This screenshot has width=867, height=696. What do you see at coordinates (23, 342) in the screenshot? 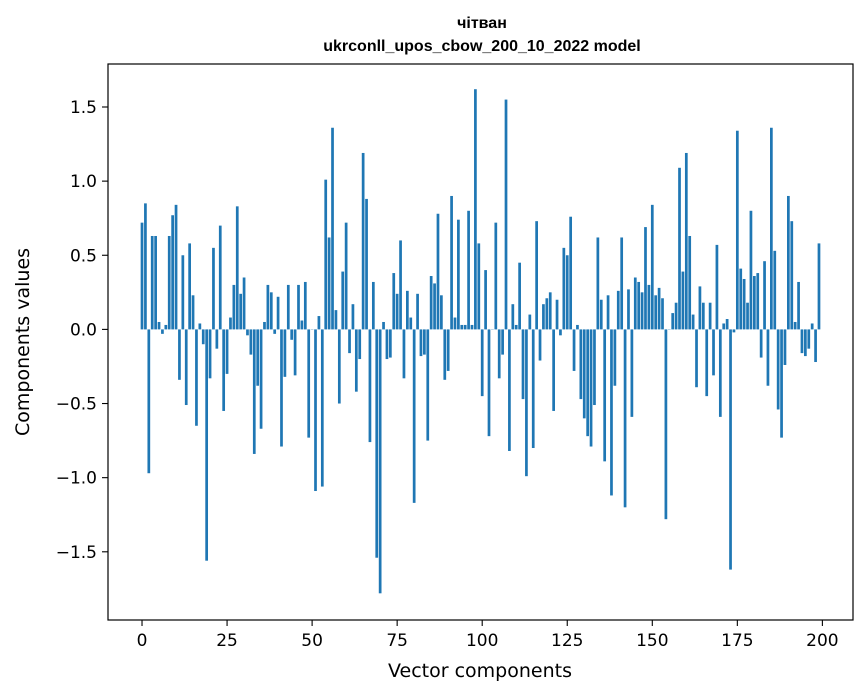
I see `y-axis-label: Components values` at bounding box center [23, 342].